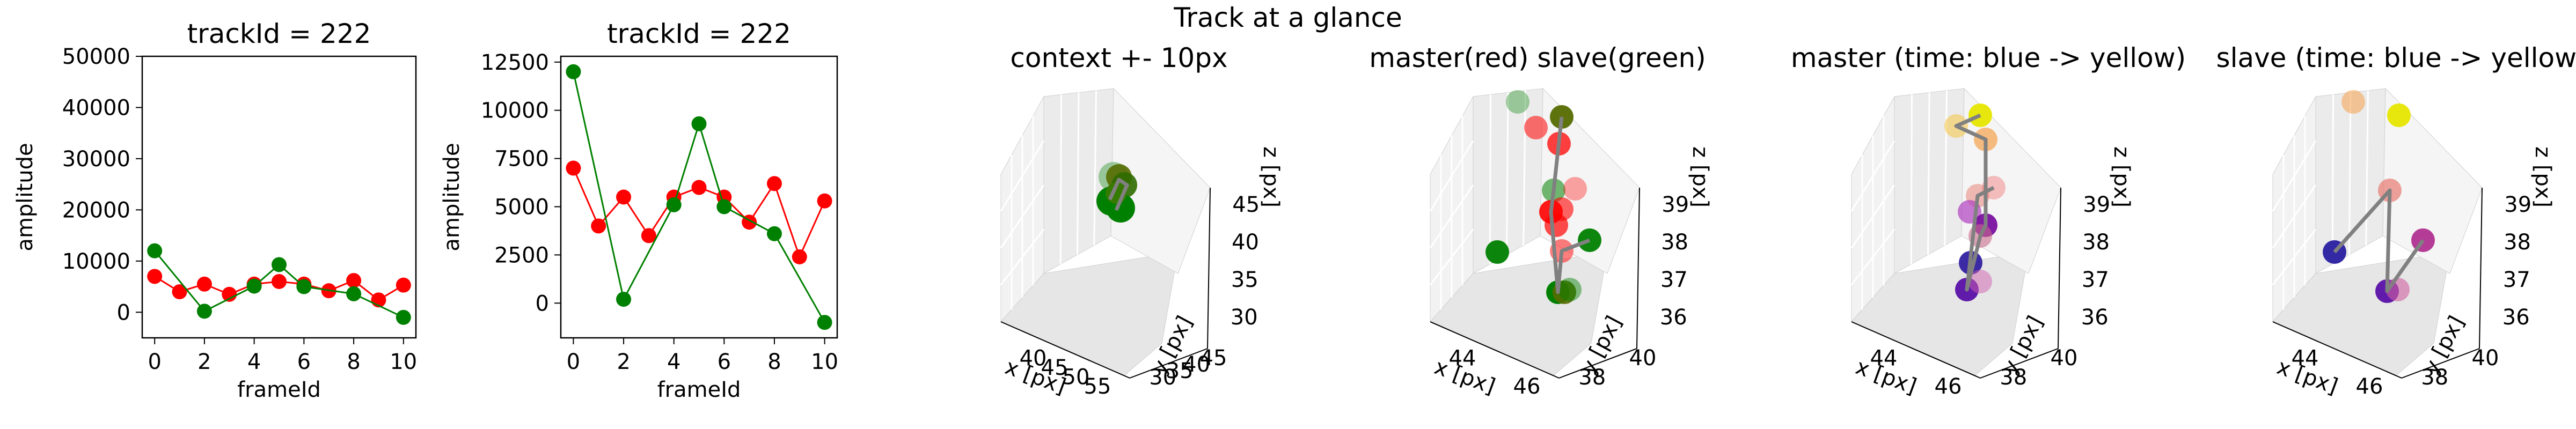 Image resolution: width=2576 pixels, height=429 pixels. What do you see at coordinates (1988, 57) in the screenshot?
I see `chart-title: master (time: blue -> yellow)` at bounding box center [1988, 57].